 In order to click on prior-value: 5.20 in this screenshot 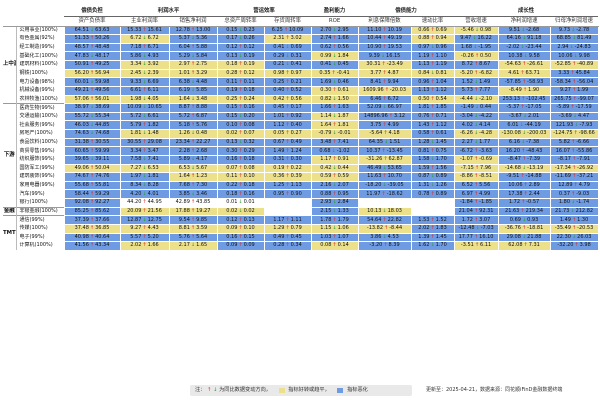, I will do `click(153, 236)`.